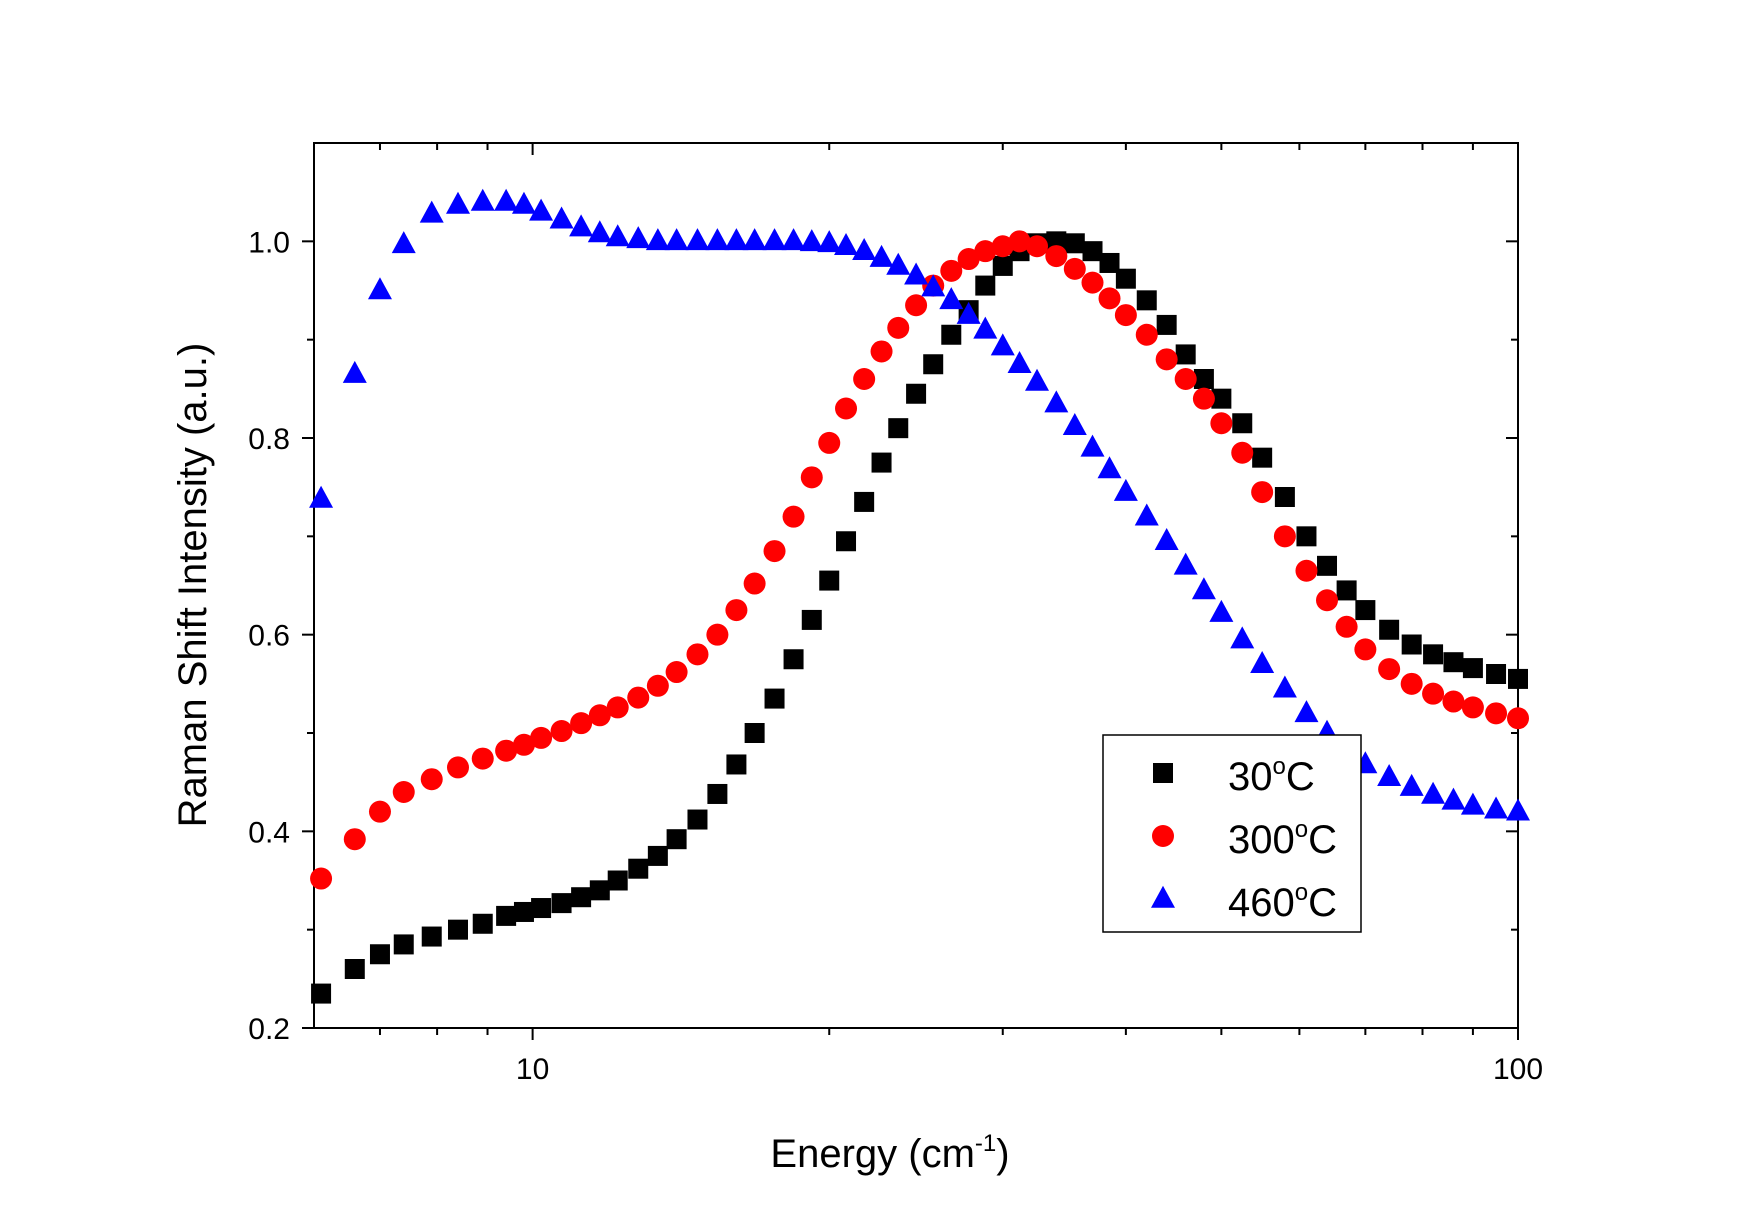 The height and width of the screenshot is (1225, 1755). I want to click on legend-marker-triangle, so click(1163, 896).